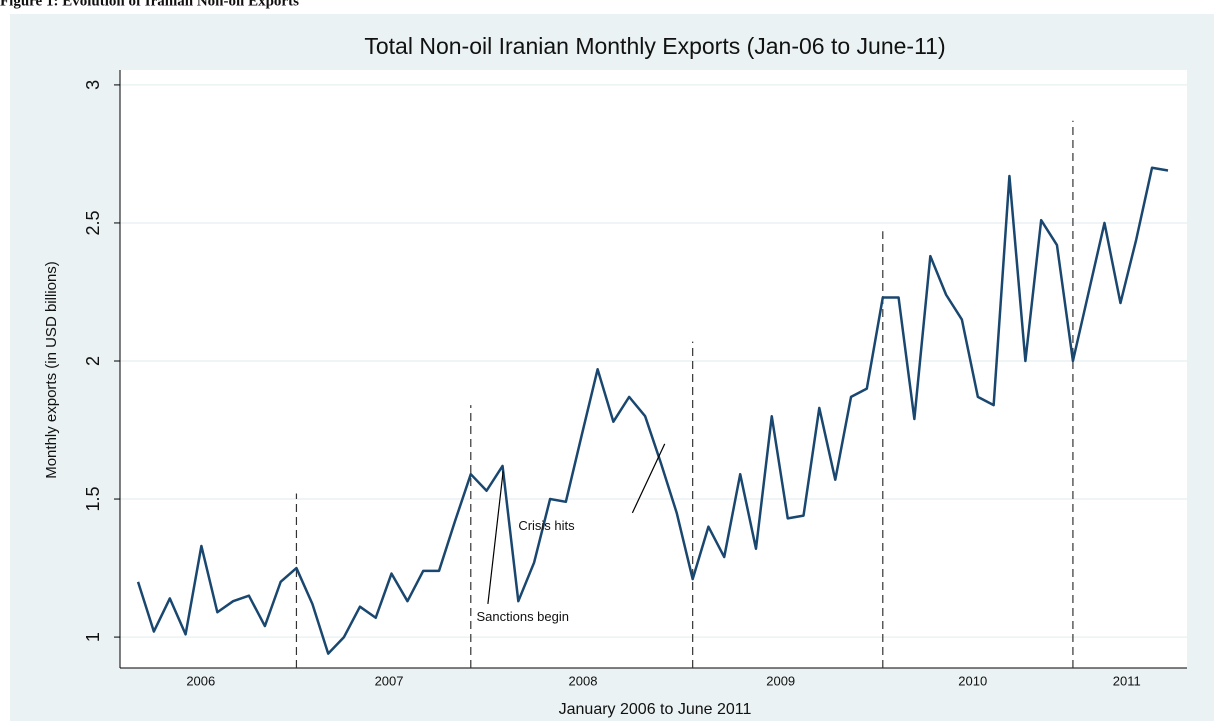  Describe the element at coordinates (522, 616) in the screenshot. I see `annotation: Sanctions begin` at that location.